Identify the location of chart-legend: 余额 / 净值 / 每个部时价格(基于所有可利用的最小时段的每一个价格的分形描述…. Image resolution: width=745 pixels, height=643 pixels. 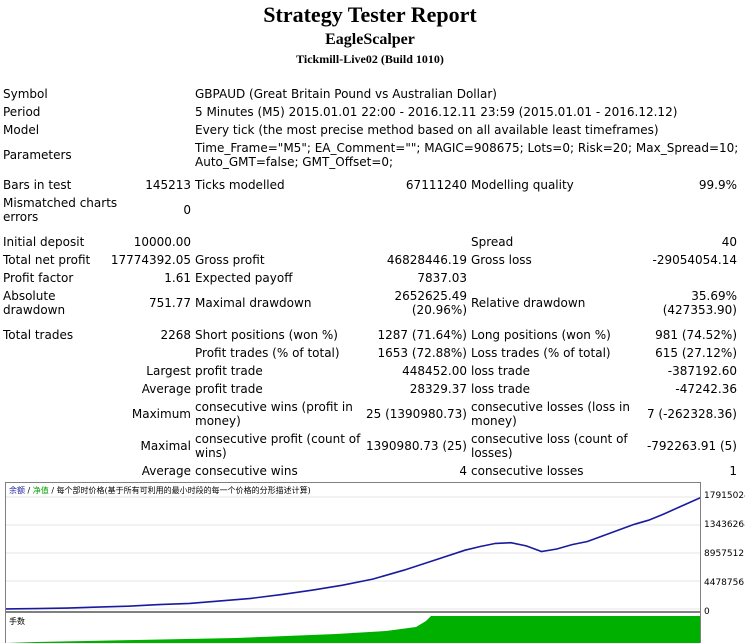
(160, 490).